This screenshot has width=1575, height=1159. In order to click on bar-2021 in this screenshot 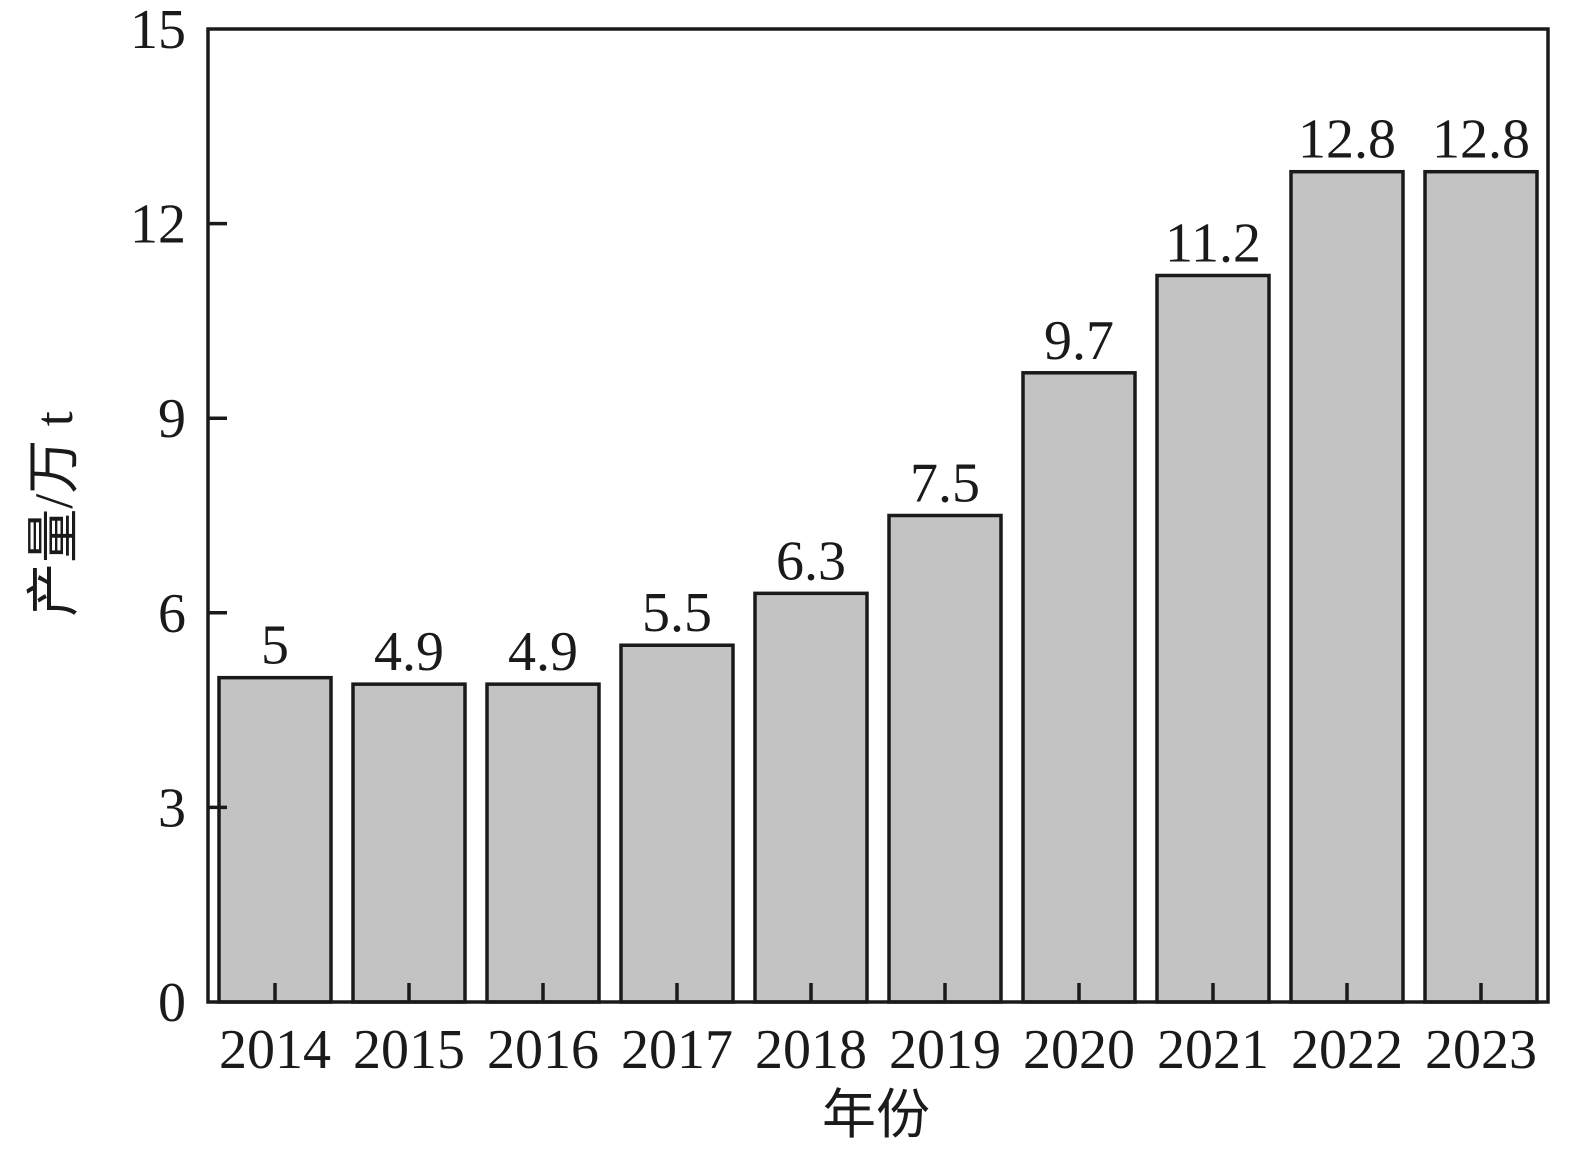, I will do `click(1213, 638)`.